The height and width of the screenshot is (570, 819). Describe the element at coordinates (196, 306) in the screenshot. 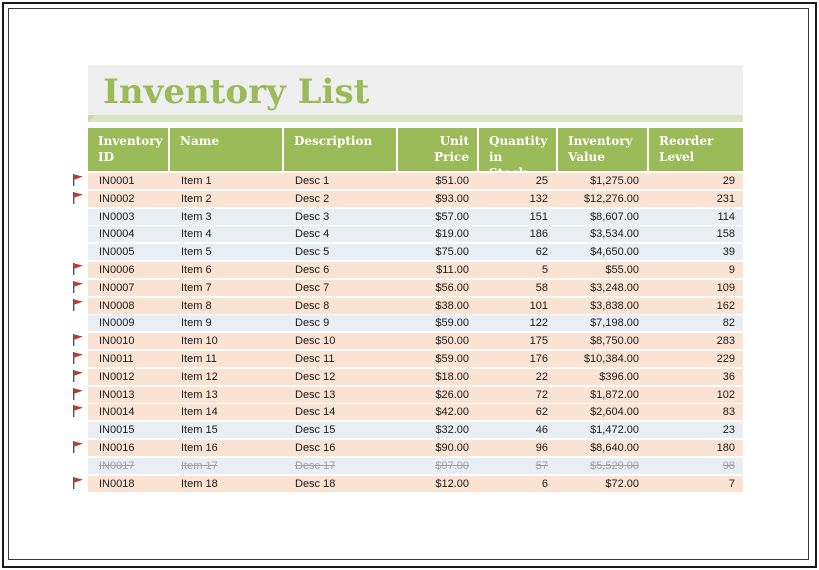

I see `cell-name: Item 8` at that location.